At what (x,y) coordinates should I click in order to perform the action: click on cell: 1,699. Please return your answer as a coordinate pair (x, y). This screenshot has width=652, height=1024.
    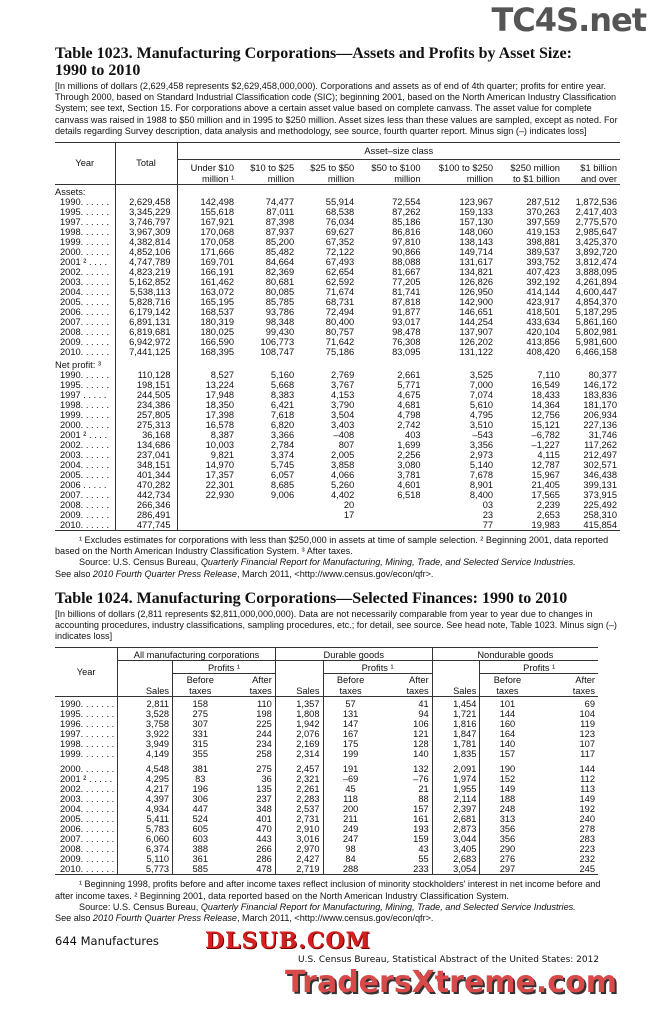
    Looking at the image, I should click on (409, 445).